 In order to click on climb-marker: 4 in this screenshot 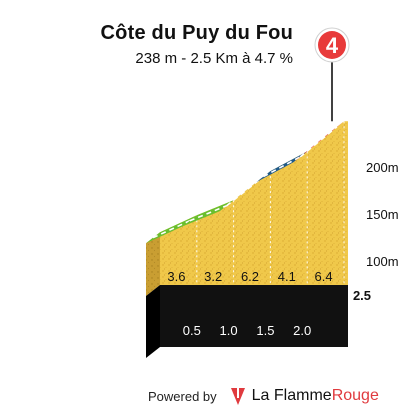, I will do `click(332, 74)`.